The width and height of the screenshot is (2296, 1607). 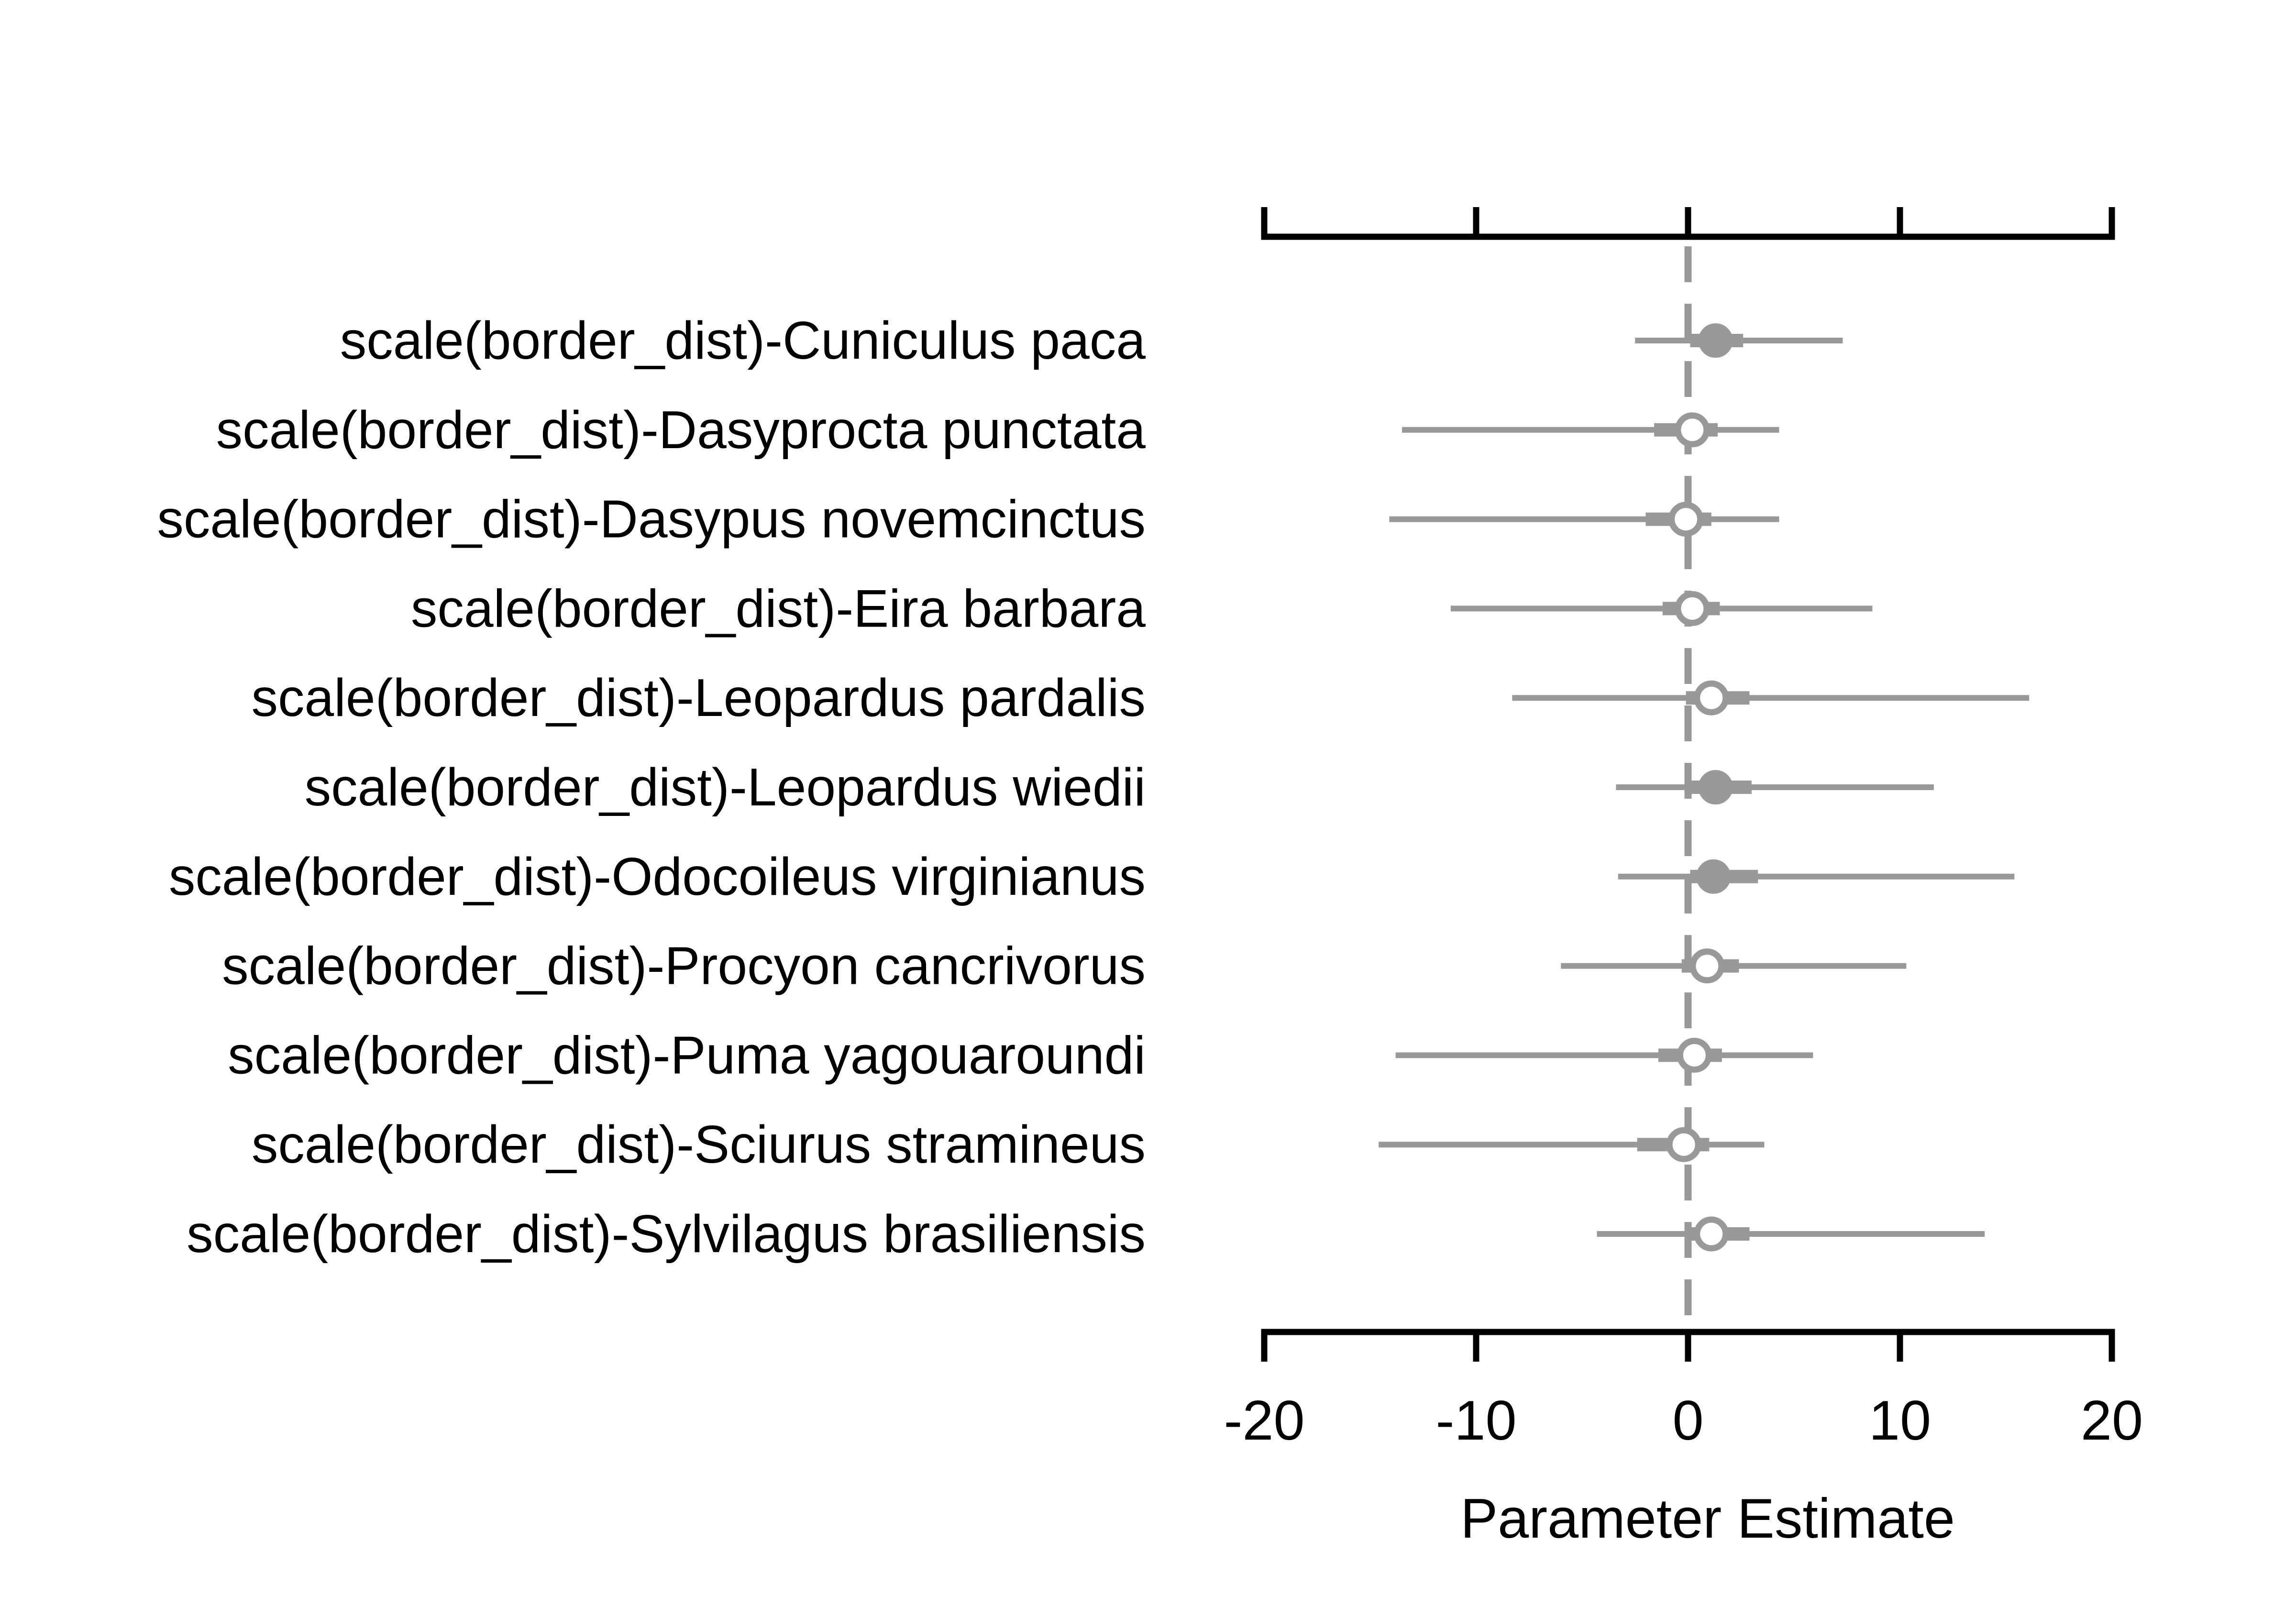 What do you see at coordinates (681, 430) in the screenshot?
I see `row-label: scale(border_dist)-Dasyprocta punctata` at bounding box center [681, 430].